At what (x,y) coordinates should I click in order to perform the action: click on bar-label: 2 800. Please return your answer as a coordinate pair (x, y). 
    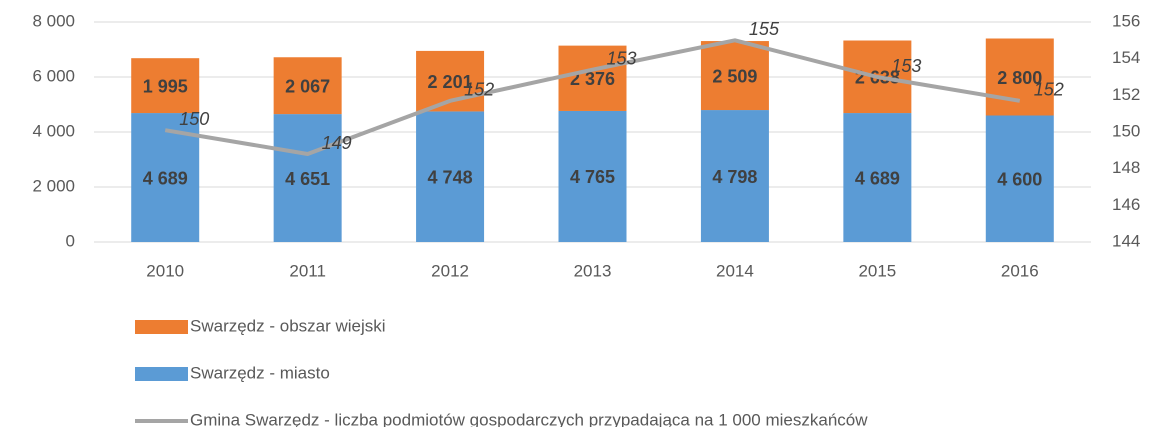
    Looking at the image, I should click on (1019, 78).